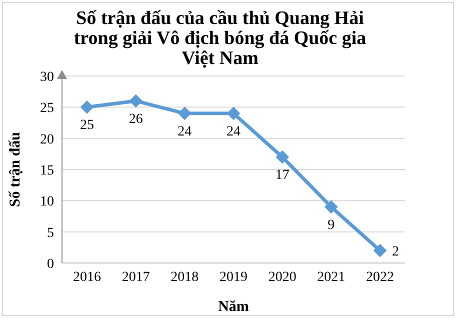 This screenshot has height=329, width=475. Describe the element at coordinates (15, 170) in the screenshot. I see `y-axis-title: Số trận đấu` at that location.